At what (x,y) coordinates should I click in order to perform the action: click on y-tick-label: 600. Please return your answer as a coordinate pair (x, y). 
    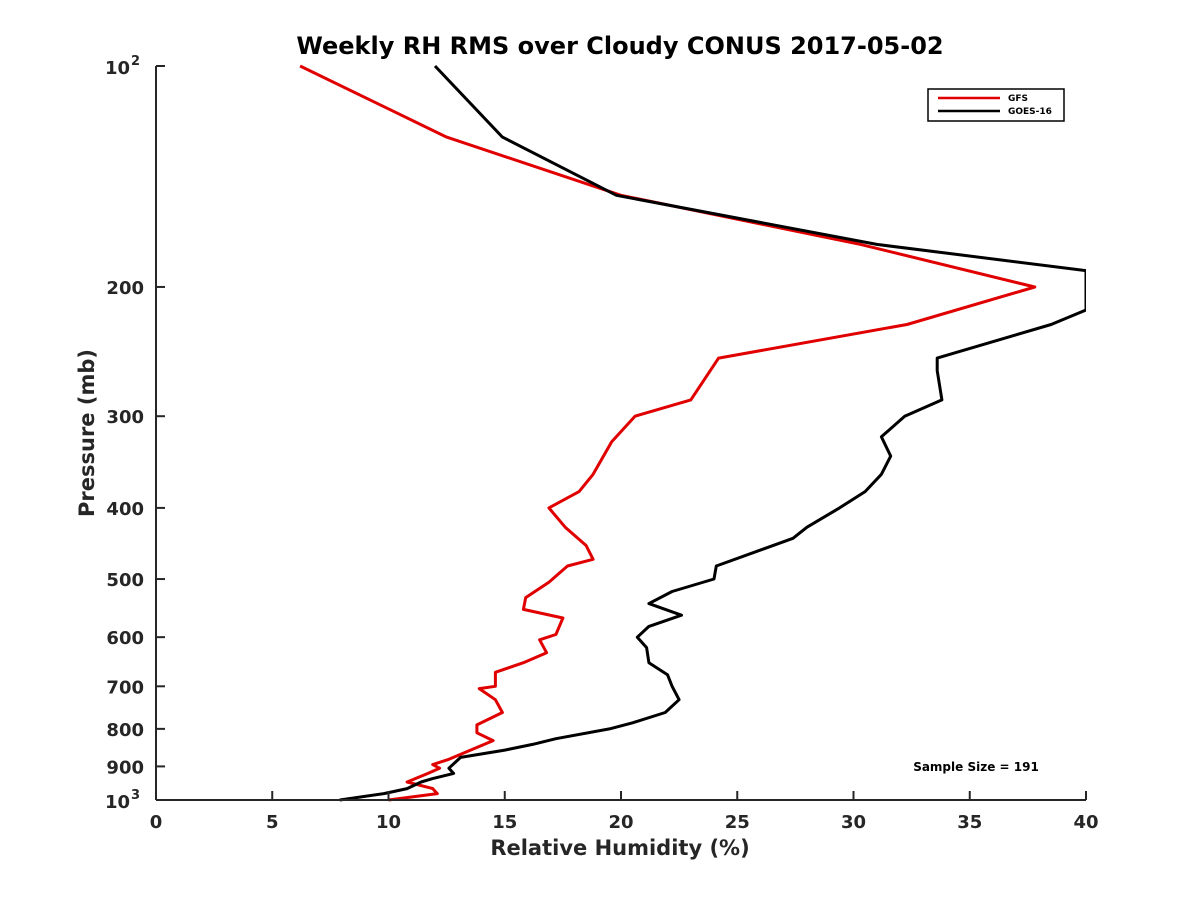
    Looking at the image, I should click on (125, 638).